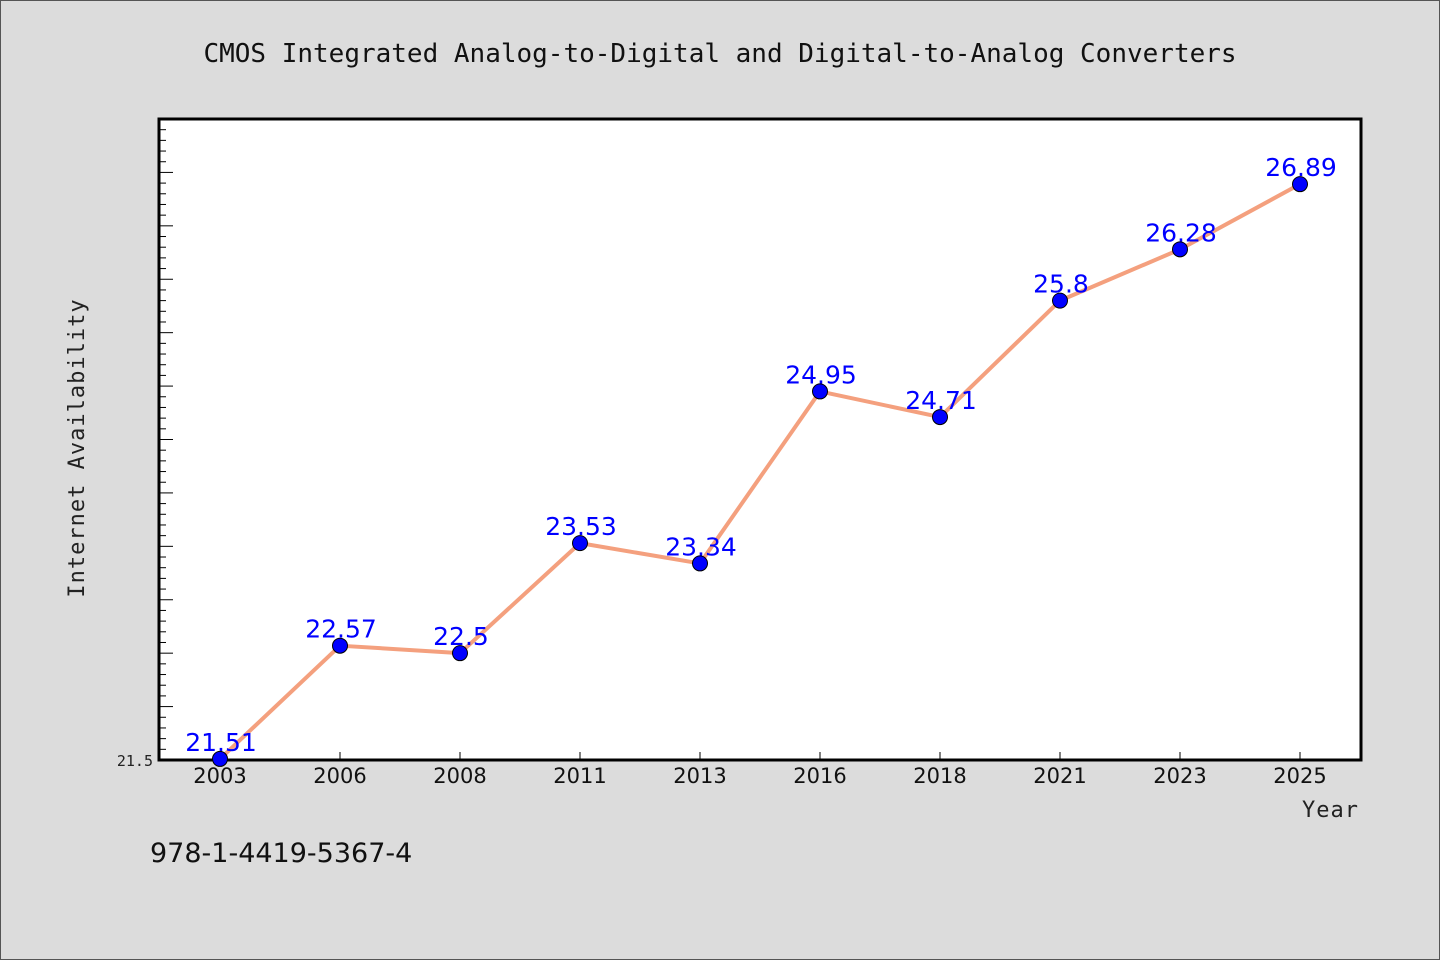 The width and height of the screenshot is (1440, 960). Describe the element at coordinates (281, 853) in the screenshot. I see `footer-isbn: 978-1-4419-5367-4` at that location.